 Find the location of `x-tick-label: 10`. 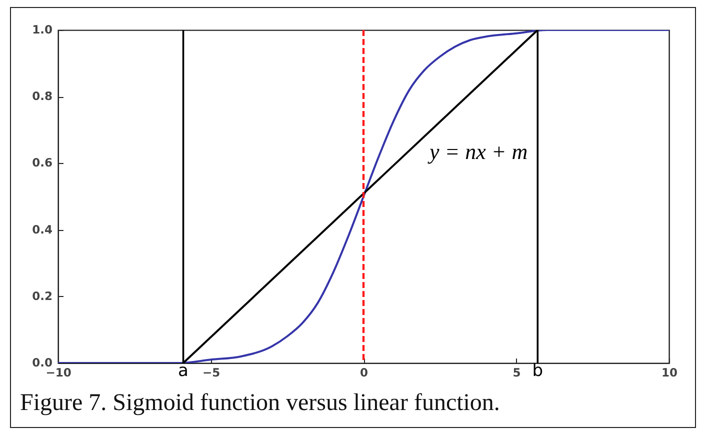

x-tick-label: 10 is located at coordinates (669, 373).